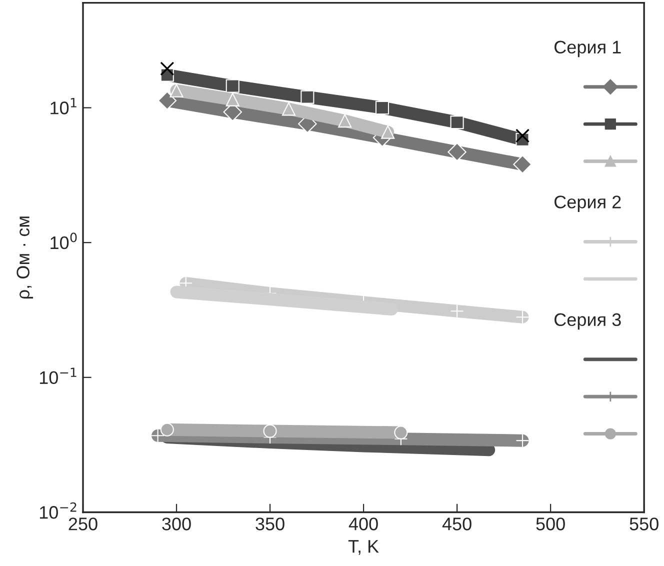 The height and width of the screenshot is (566, 664). What do you see at coordinates (63, 241) in the screenshot?
I see `y-tick-label: 10$^{0}$` at bounding box center [63, 241].